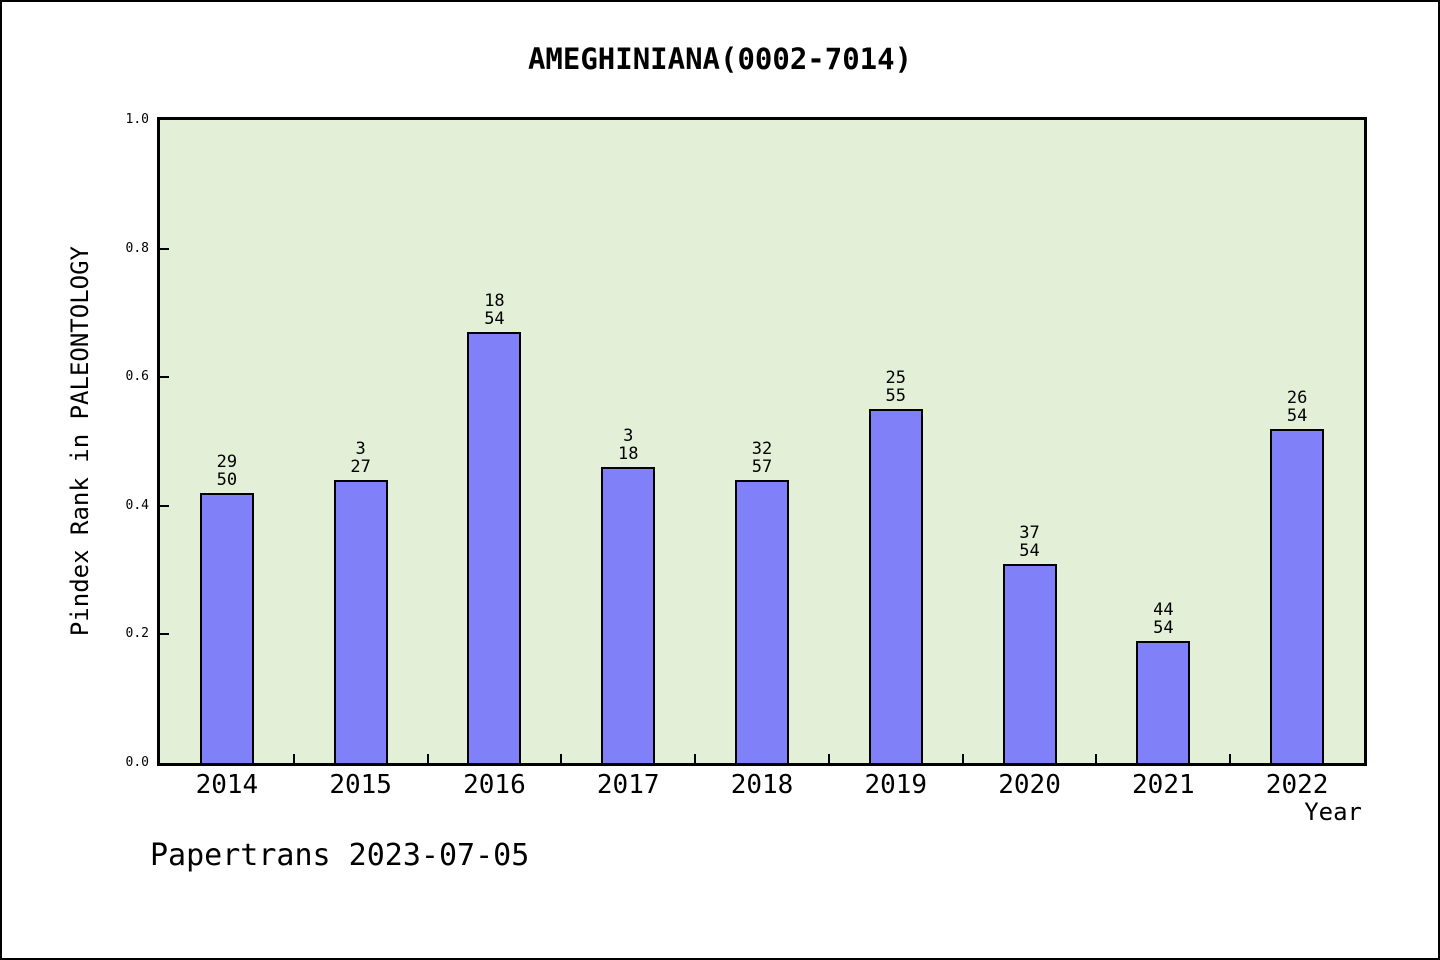  What do you see at coordinates (1333, 812) in the screenshot?
I see `x-axis-label: Year` at bounding box center [1333, 812].